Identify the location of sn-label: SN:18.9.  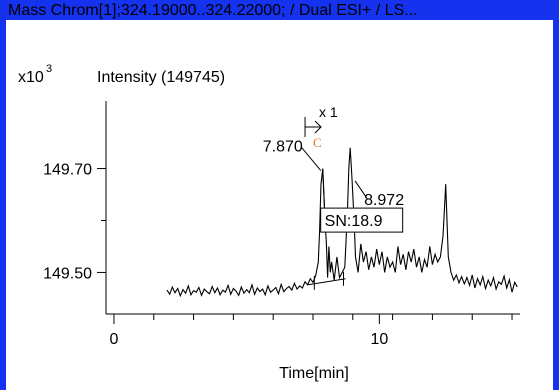
(354, 221).